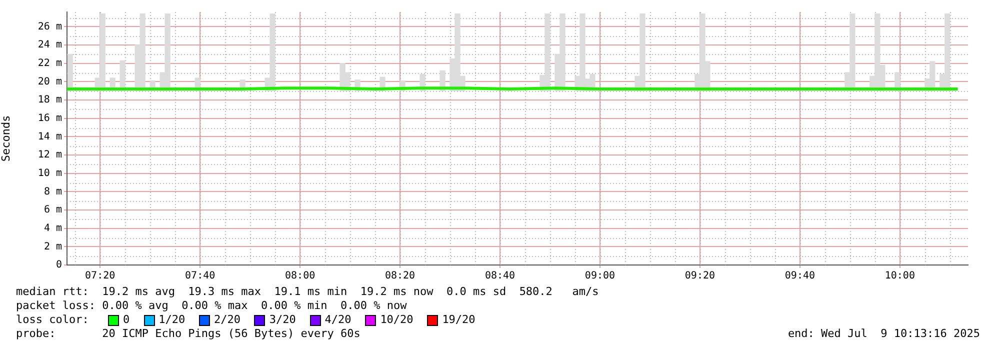 This screenshot has width=997, height=347. Describe the element at coordinates (52, 319) in the screenshot. I see `text: loss color:` at that location.